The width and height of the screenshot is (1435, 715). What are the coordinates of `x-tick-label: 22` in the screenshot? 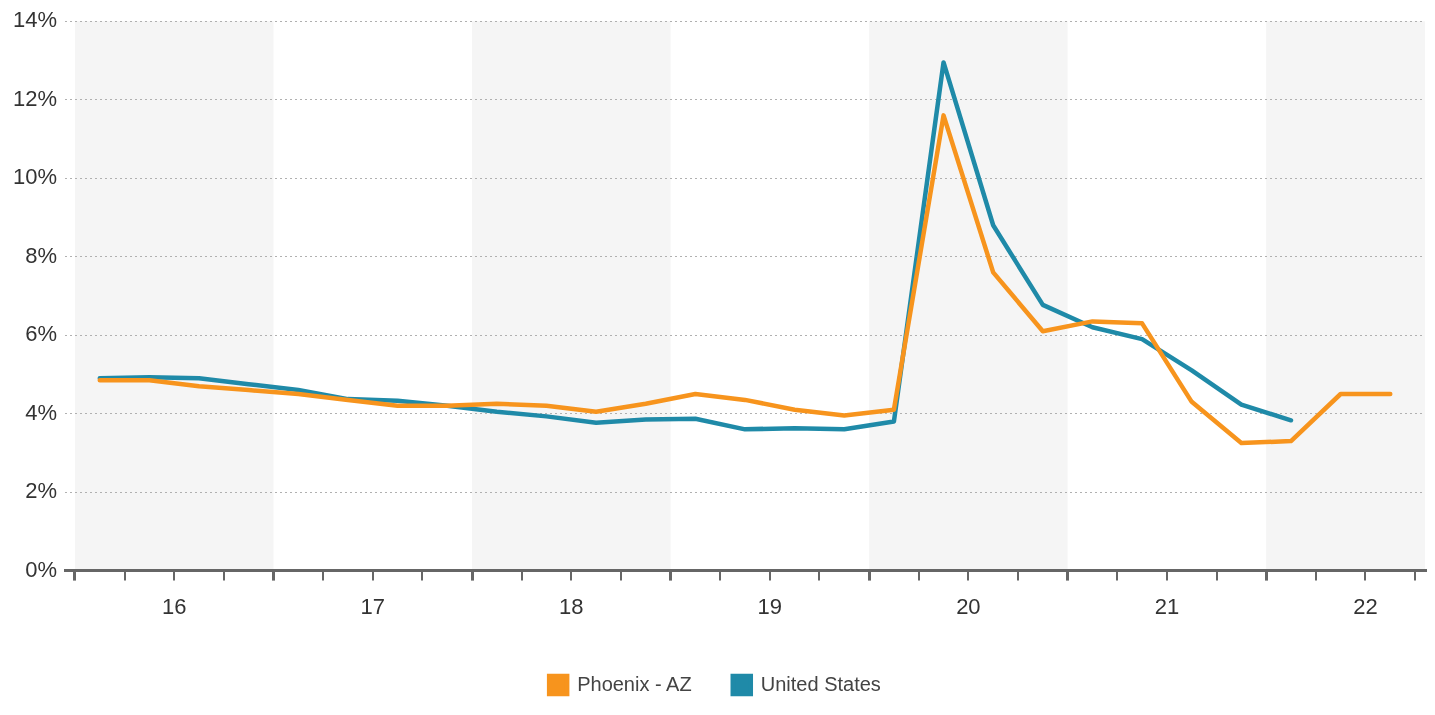 It's located at (1365, 606).